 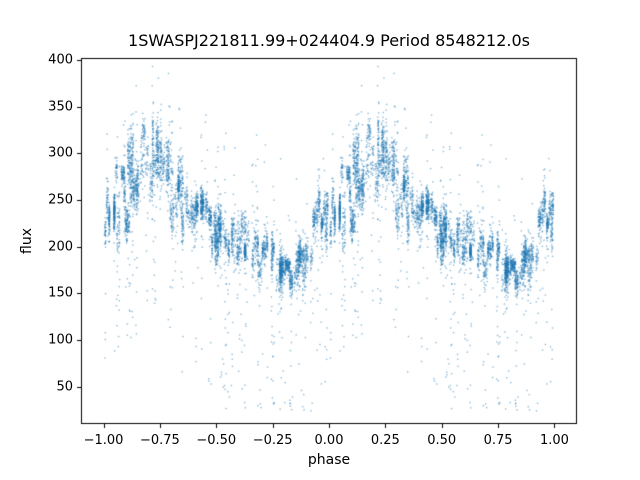 What do you see at coordinates (385, 440) in the screenshot?
I see `x-tick-label: 0.25` at bounding box center [385, 440].